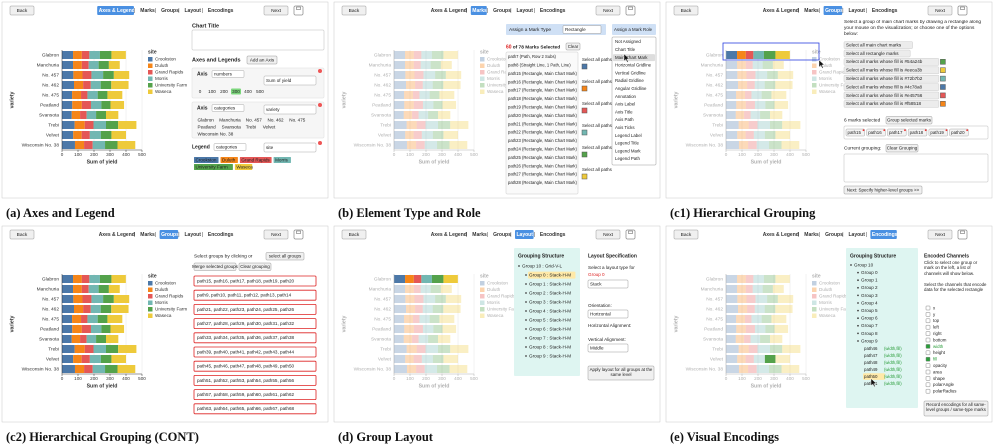 This screenshot has width=997, height=447. What do you see at coordinates (290, 147) in the screenshot?
I see `legend-title-input` at bounding box center [290, 147].